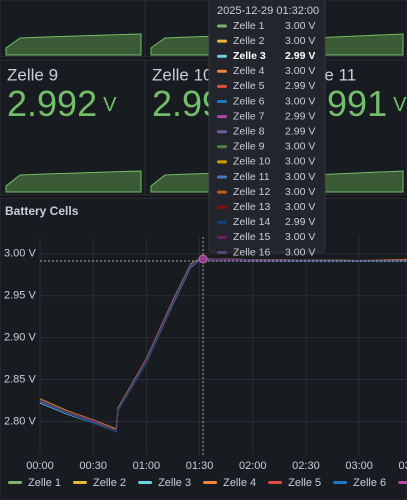 The height and width of the screenshot is (500, 407). What do you see at coordinates (249, 147) in the screenshot?
I see `tooltip-name: Zelle 9` at bounding box center [249, 147].